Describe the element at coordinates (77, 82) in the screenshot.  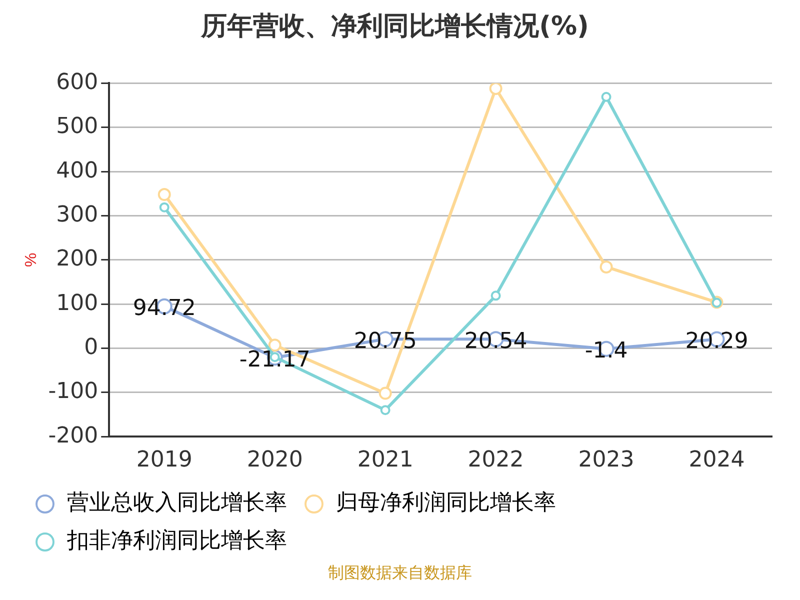
I see `y-tick-label: 600` at that location.